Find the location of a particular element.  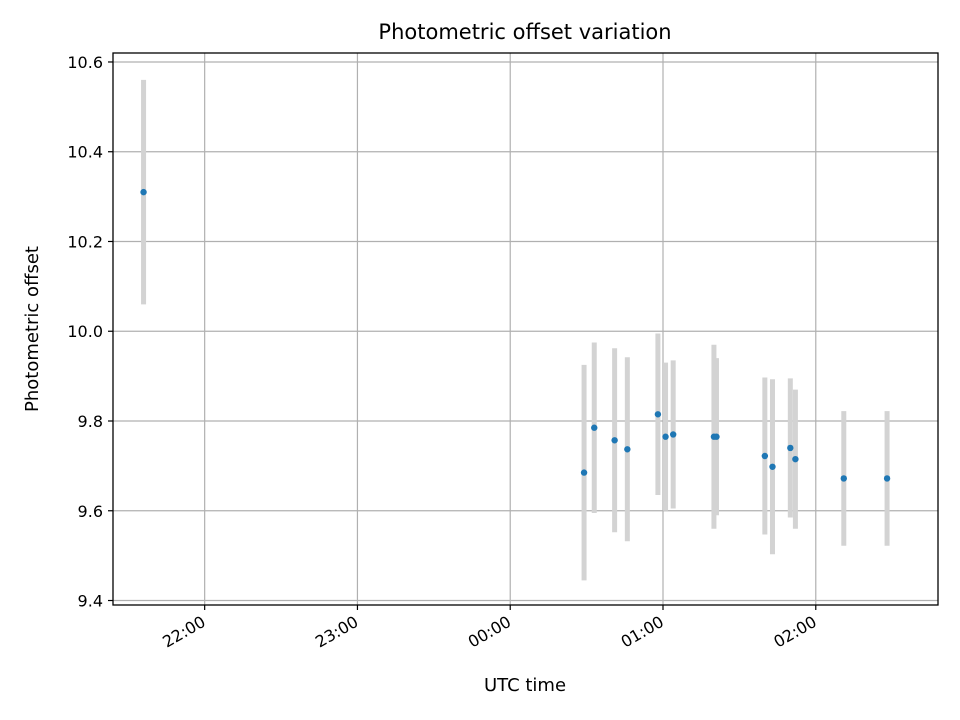

y-tick-label: 10.2 is located at coordinates (85, 241).